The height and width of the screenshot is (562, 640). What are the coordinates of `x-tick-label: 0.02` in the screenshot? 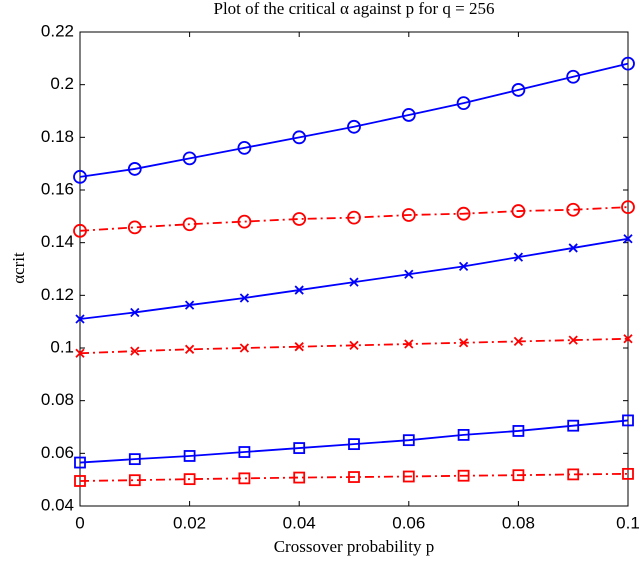 It's located at (189, 522).